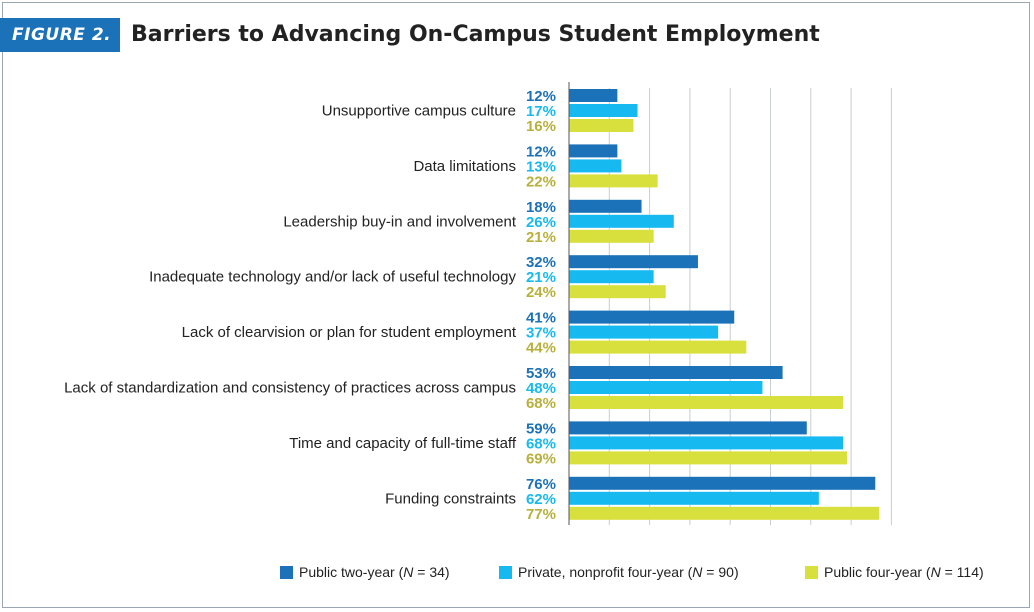 Image resolution: width=1034 pixels, height=612 pixels. I want to click on category-label: Leadership buy-in and involvement, so click(399, 221).